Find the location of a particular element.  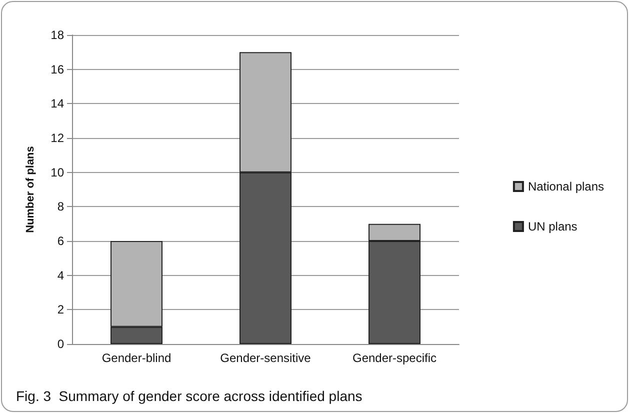

y-axis-title: Number of plans is located at coordinates (30, 189).